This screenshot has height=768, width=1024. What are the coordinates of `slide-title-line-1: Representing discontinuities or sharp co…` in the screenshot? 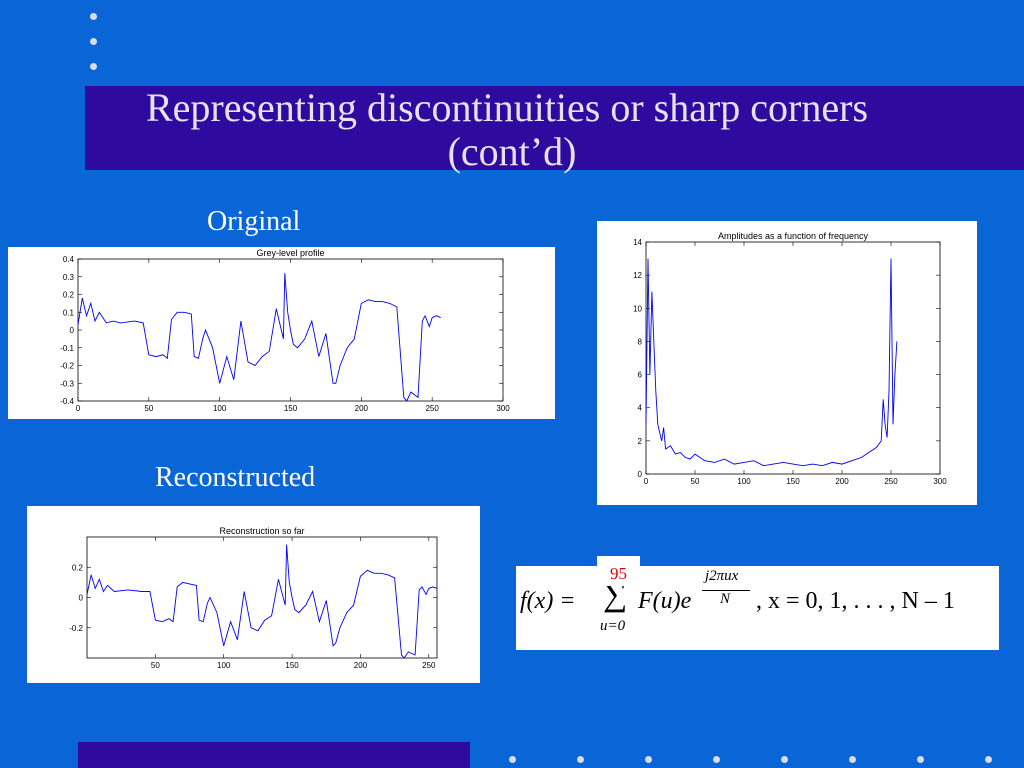 It's located at (507, 107).